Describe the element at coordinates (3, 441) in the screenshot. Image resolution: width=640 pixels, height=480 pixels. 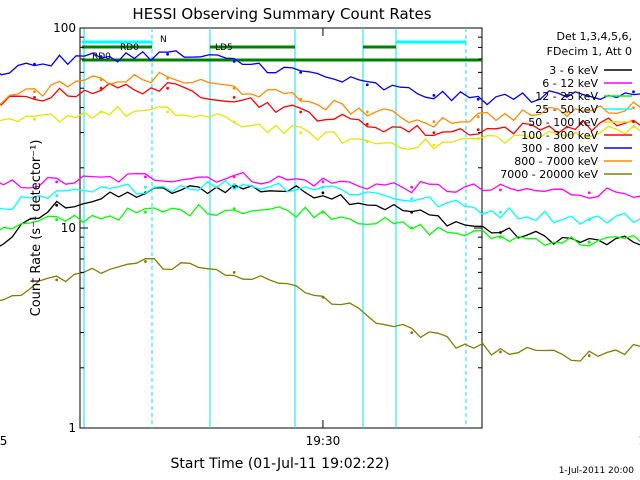
I see `x-tick-label: 19:15` at that location.